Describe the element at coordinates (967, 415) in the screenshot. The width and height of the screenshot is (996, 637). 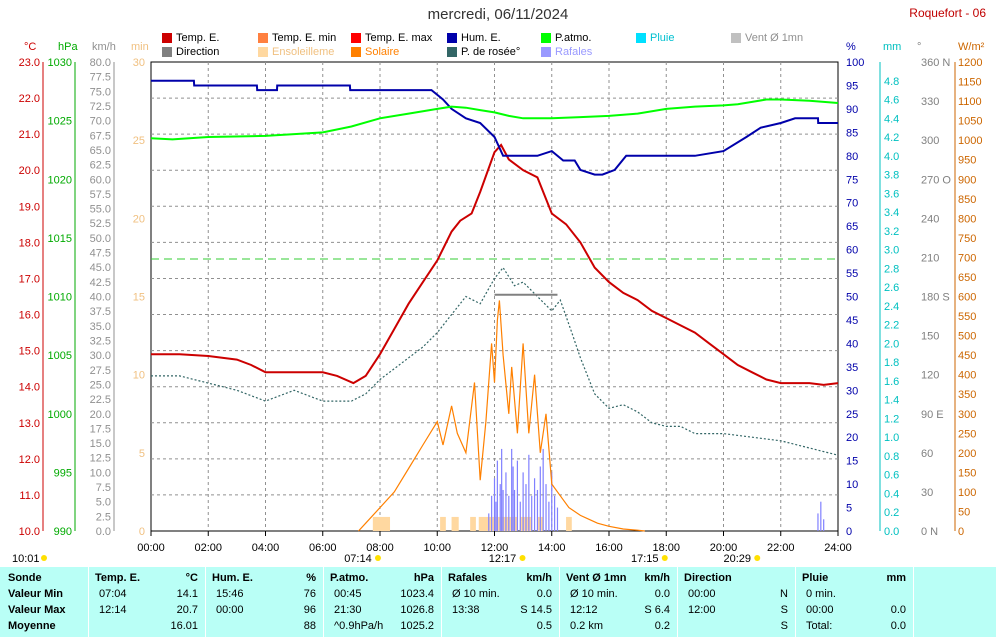
I see `rad-tick-label: 300` at that location.